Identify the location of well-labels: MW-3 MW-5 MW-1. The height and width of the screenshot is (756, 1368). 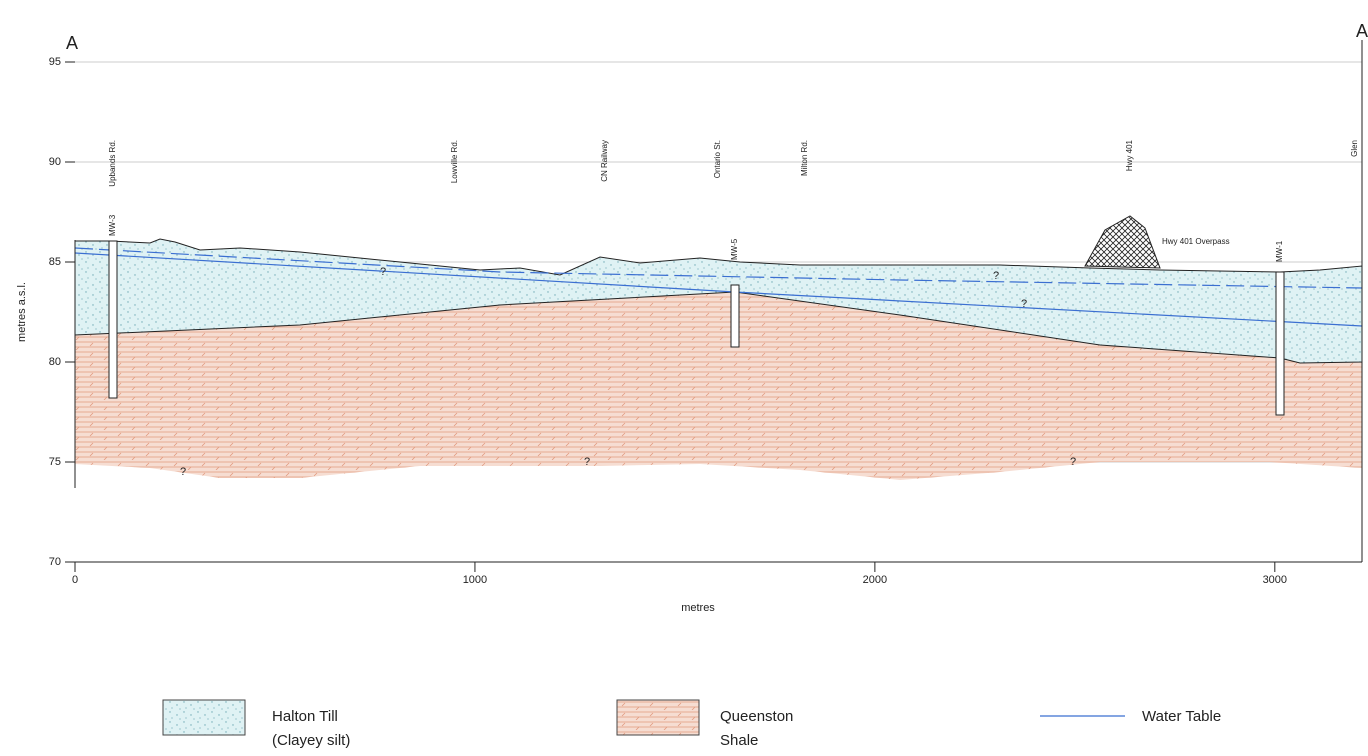
(696, 238).